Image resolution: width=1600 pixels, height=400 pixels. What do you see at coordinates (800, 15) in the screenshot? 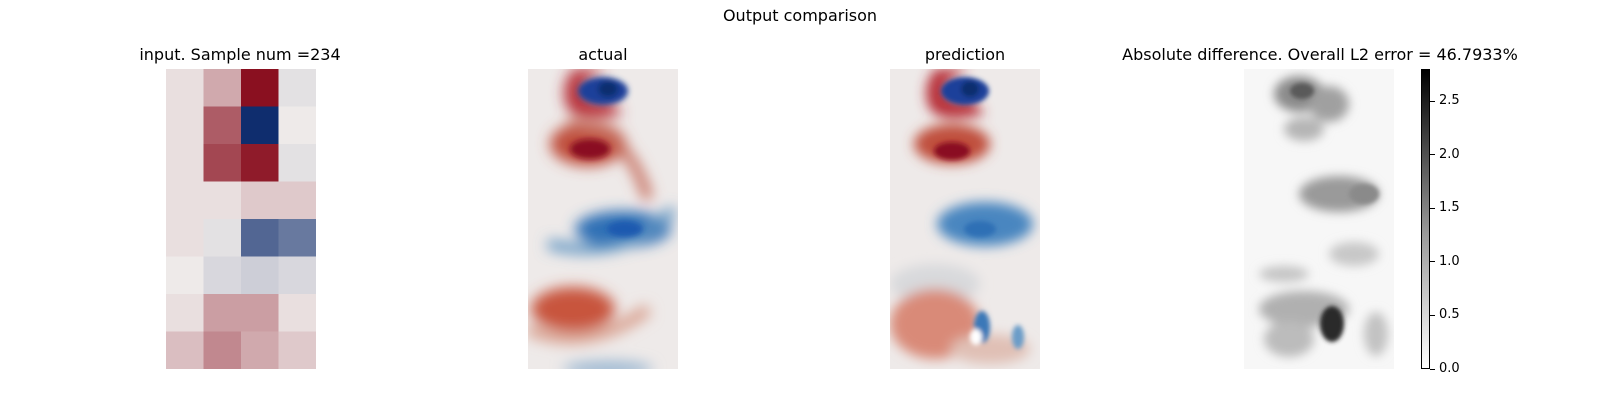
I see `figure-title: Output comparison` at bounding box center [800, 15].